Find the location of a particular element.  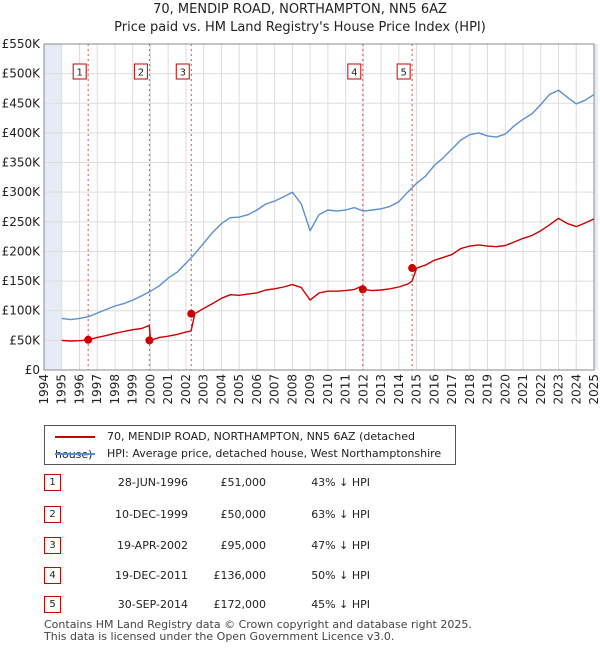

sale-label-text: 3 is located at coordinates (183, 73).